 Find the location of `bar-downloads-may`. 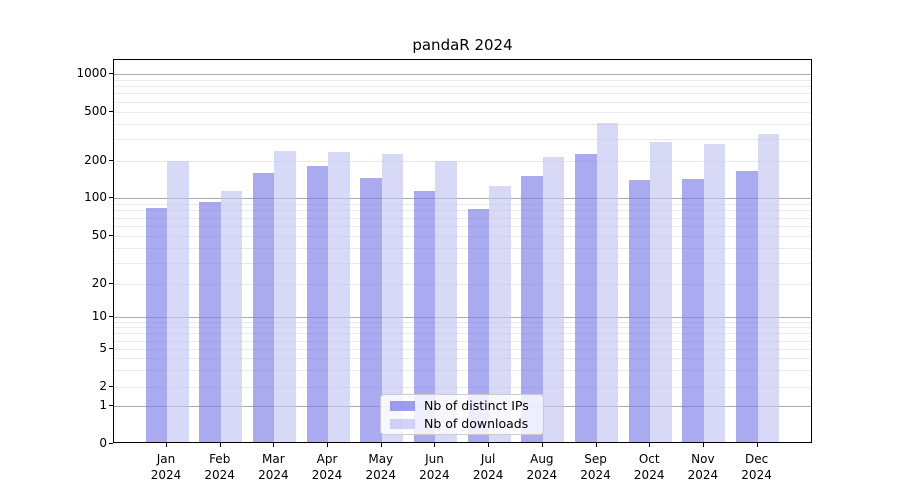

bar-downloads-may is located at coordinates (392, 298).